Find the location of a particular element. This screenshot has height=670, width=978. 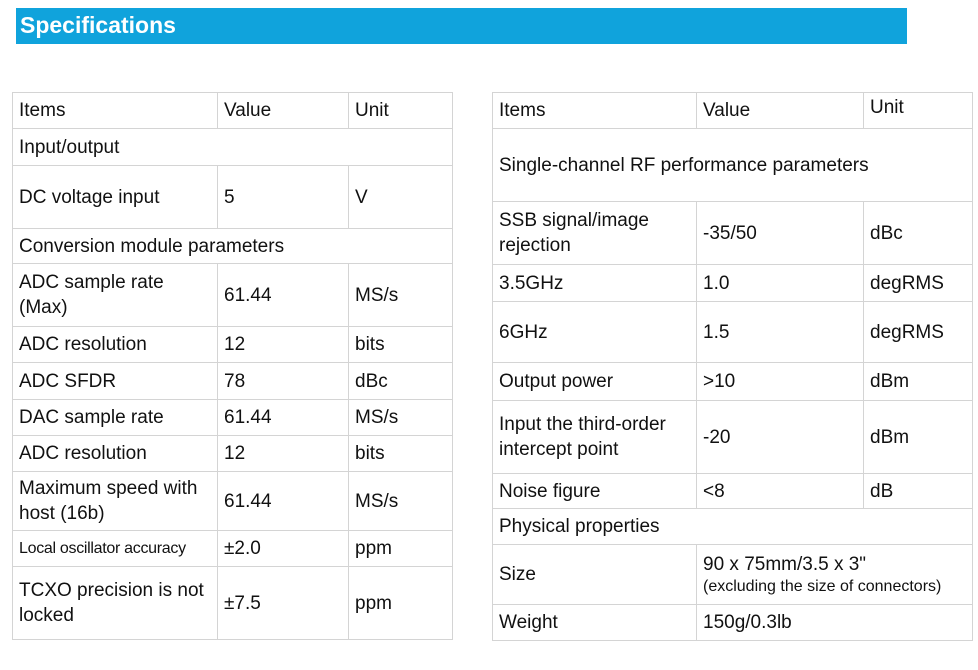

item-cell: Size is located at coordinates (594, 574).